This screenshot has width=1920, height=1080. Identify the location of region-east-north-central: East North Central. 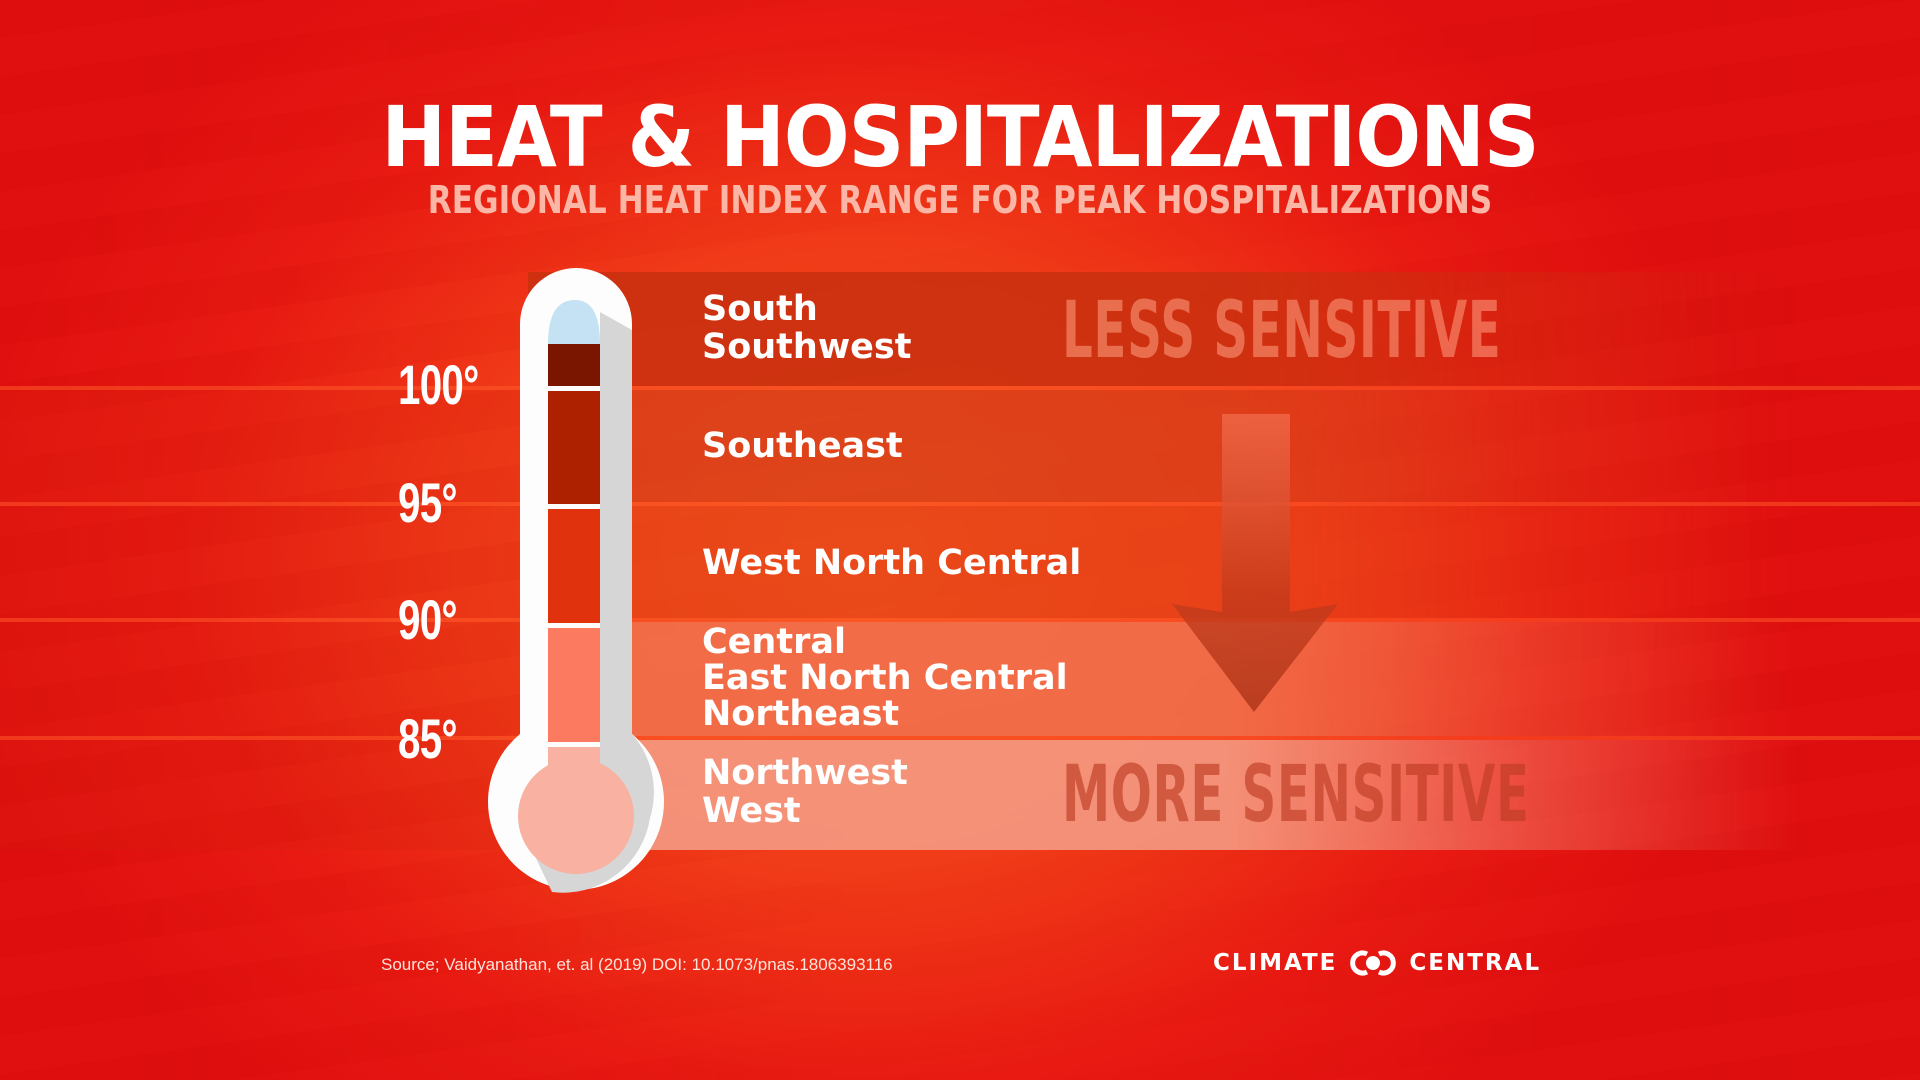
(885, 678).